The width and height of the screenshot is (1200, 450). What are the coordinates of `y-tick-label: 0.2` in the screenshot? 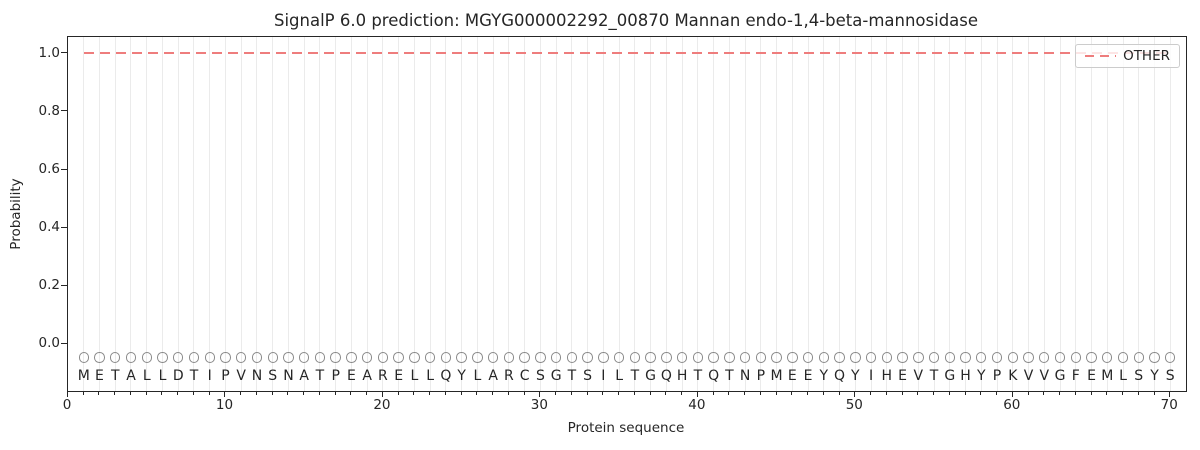 It's located at (49, 285).